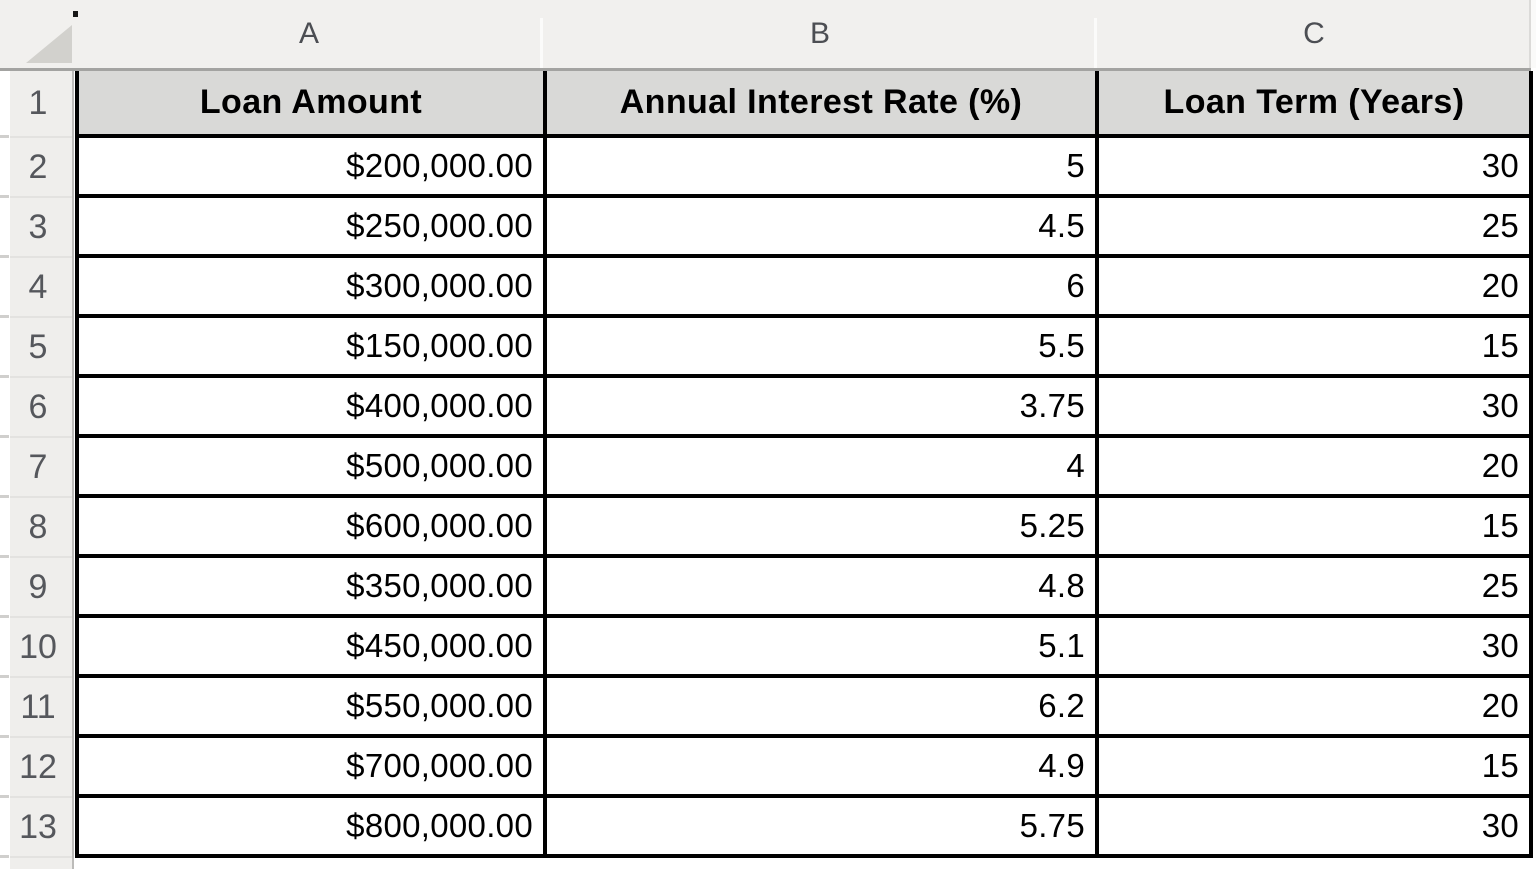  Describe the element at coordinates (764, 34) in the screenshot. I see `column-header-band: A B C` at that location.